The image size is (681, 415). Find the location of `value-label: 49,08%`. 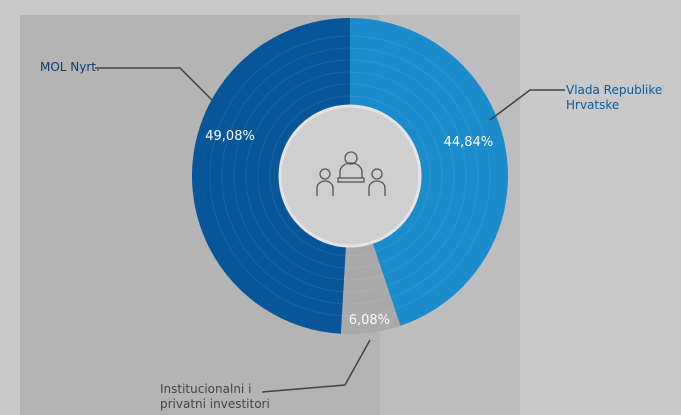

value-label: 49,08% is located at coordinates (230, 136).